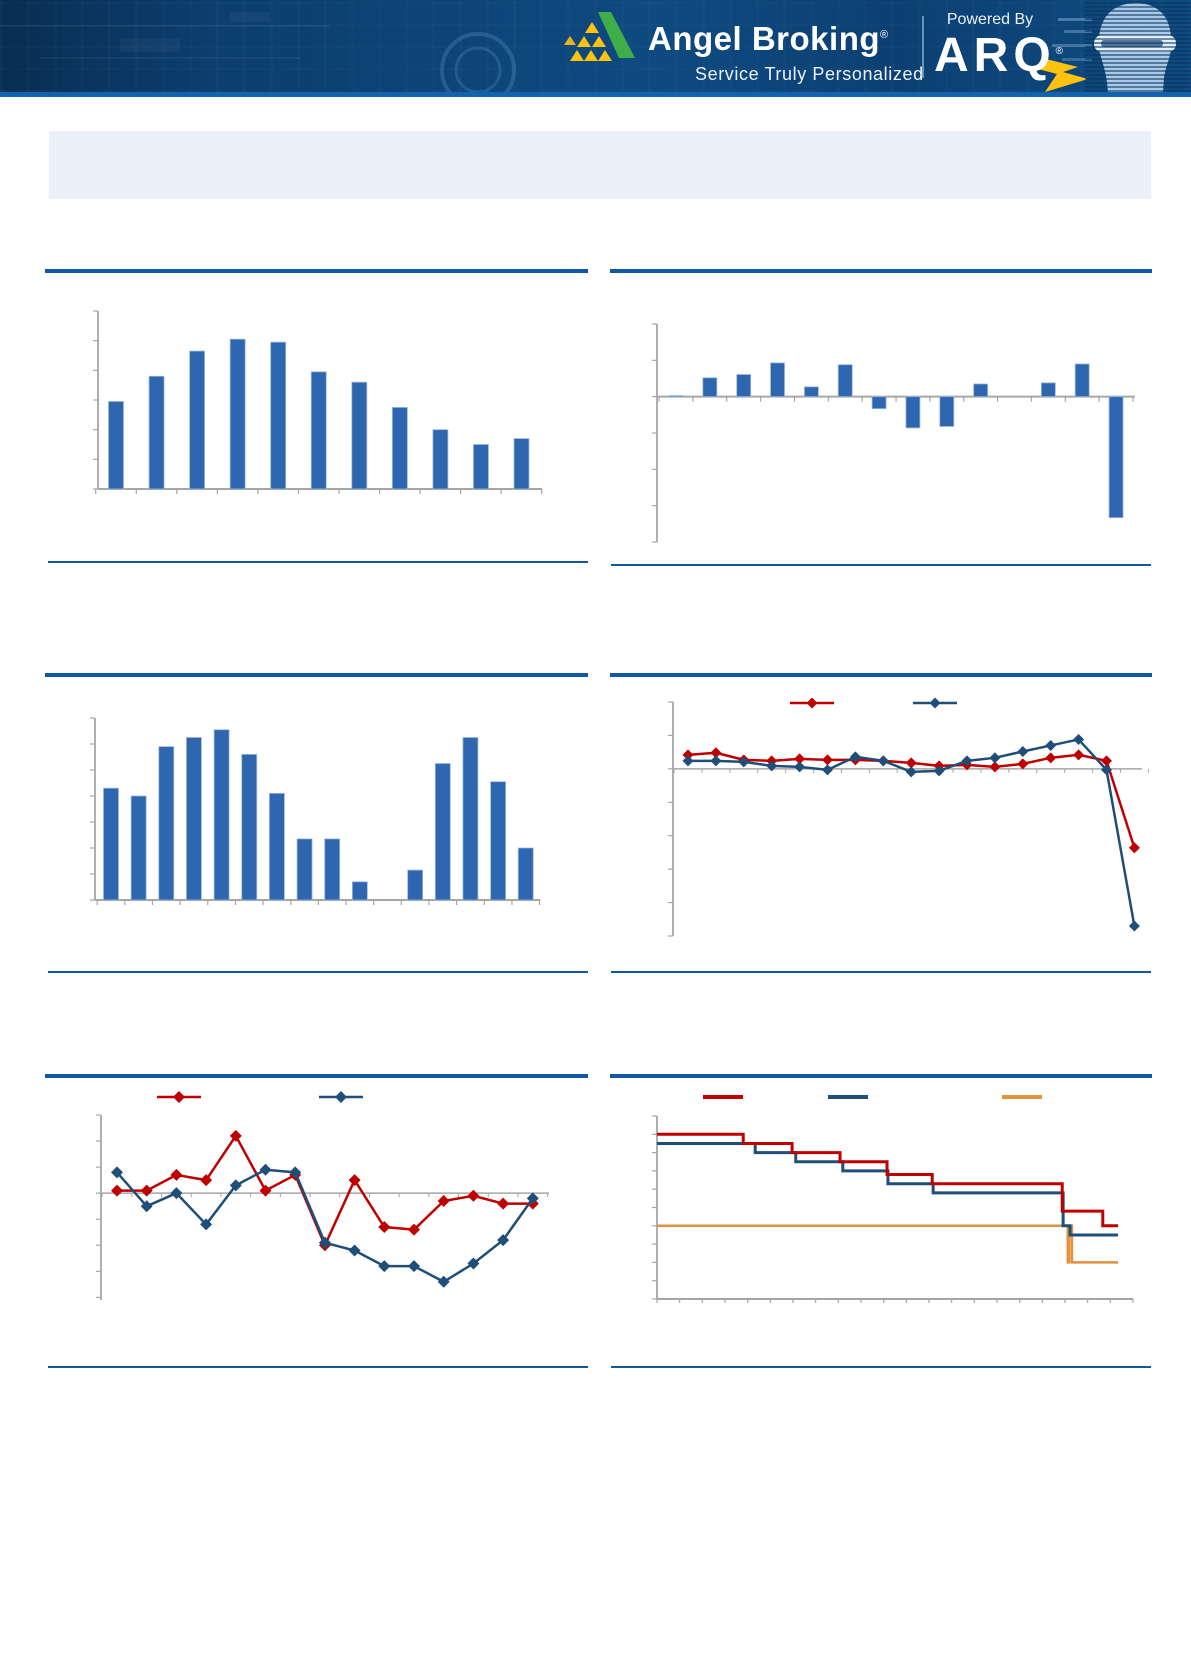  I want to click on chart-middle-left-bar, so click(320, 807).